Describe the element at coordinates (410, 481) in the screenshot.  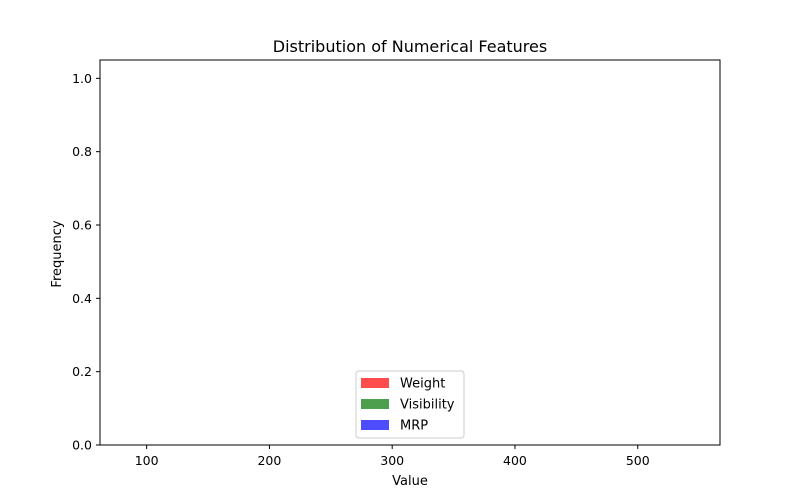
I see `x-axis-label: Value` at that location.